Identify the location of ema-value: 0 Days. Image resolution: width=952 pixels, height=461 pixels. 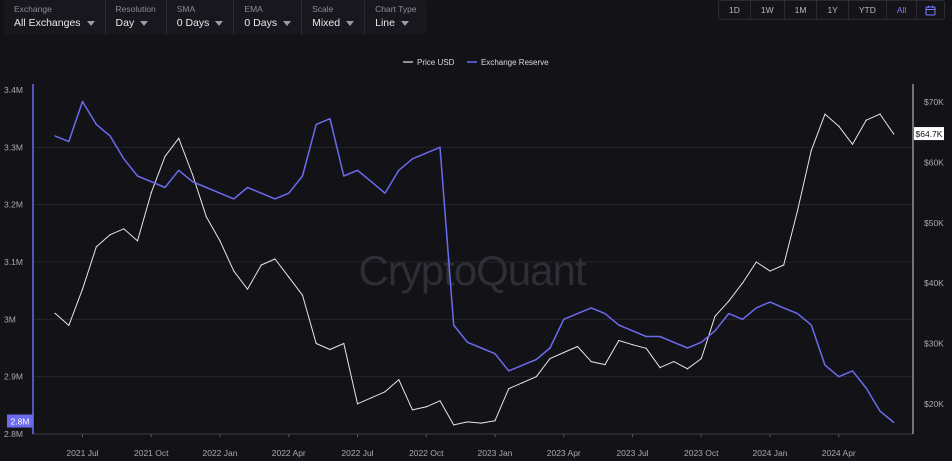
(261, 23).